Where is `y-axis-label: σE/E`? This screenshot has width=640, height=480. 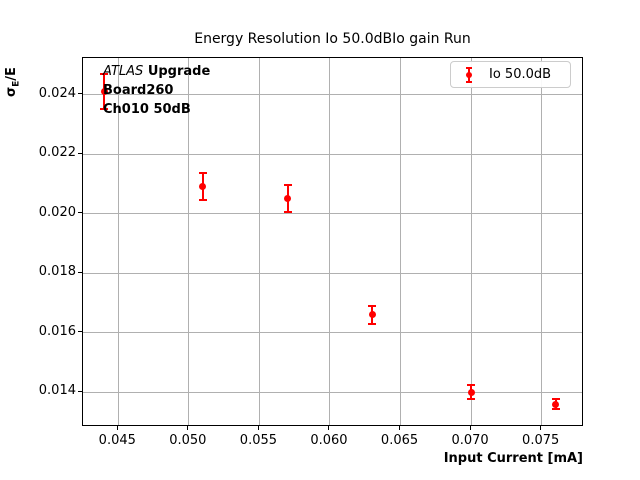
y-axis-label: σE/E is located at coordinates (13, 82).